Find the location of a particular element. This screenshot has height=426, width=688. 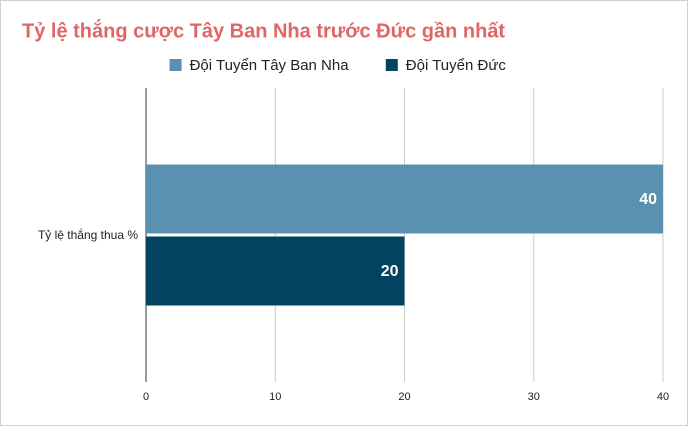

legend-label: Đội Tuyển Tây Ban Nha is located at coordinates (270, 65).